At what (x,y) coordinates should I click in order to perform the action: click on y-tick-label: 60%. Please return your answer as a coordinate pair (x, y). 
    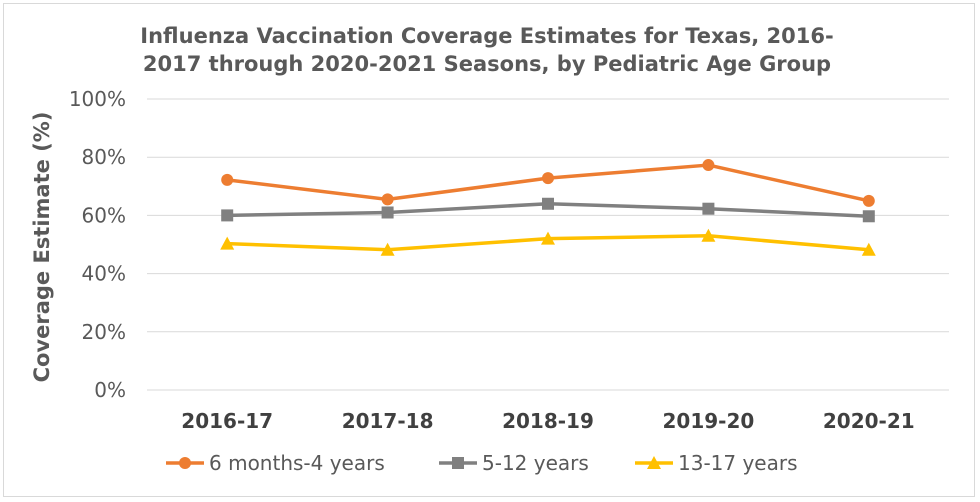
    Looking at the image, I should click on (104, 215).